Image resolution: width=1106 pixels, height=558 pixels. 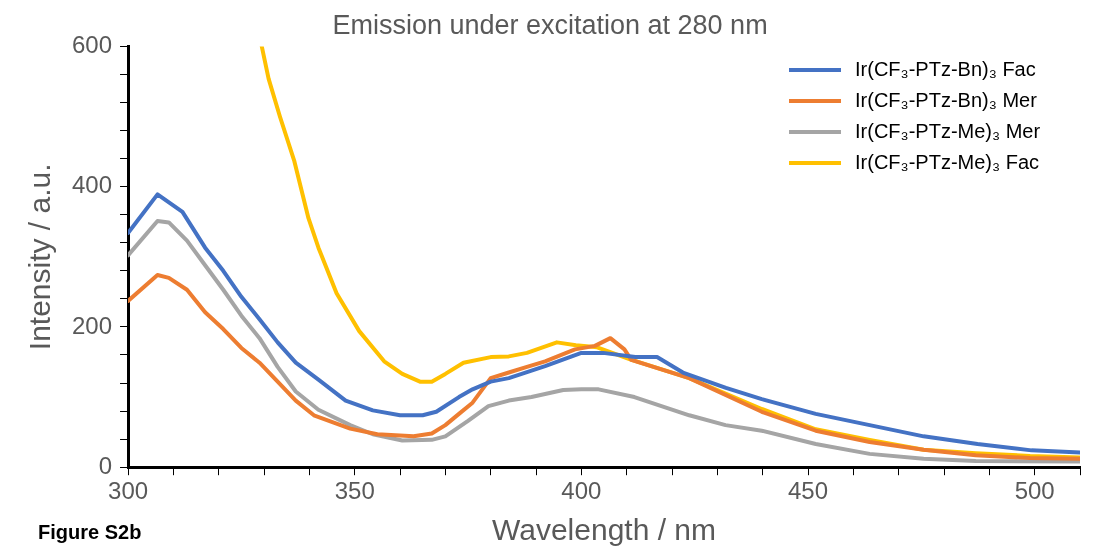 What do you see at coordinates (92, 45) in the screenshot?
I see `y-tick-label: 600` at bounding box center [92, 45].